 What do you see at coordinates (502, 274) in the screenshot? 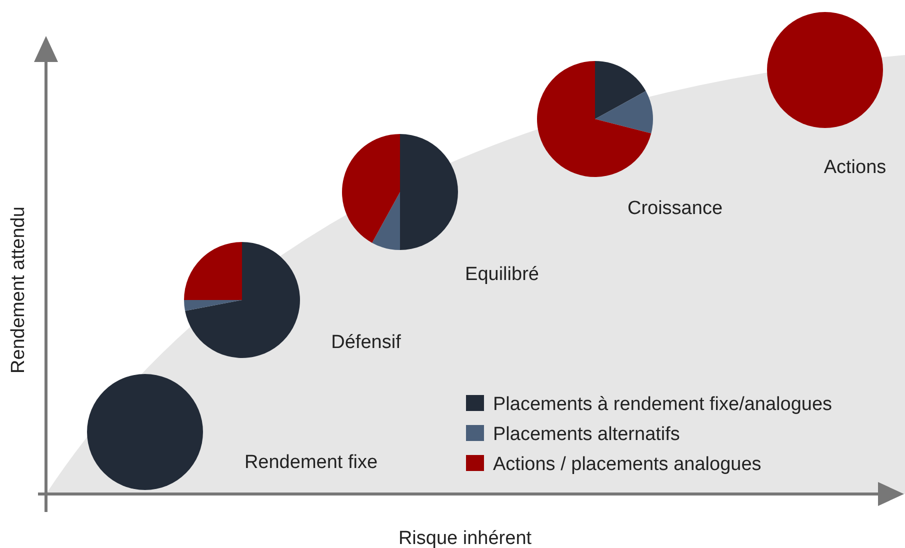
I see `text: Equilibré` at bounding box center [502, 274].